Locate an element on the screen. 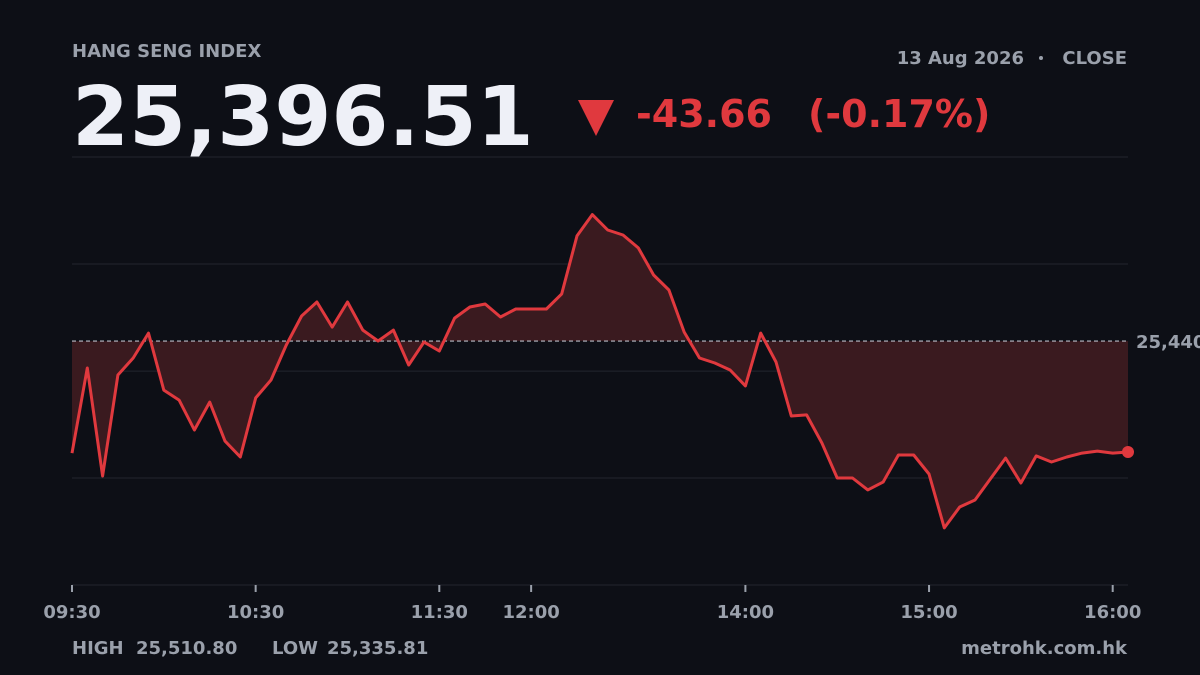 Image resolution: width=1200 pixels, height=675 pixels. status: CLOSE is located at coordinates (1094, 58).